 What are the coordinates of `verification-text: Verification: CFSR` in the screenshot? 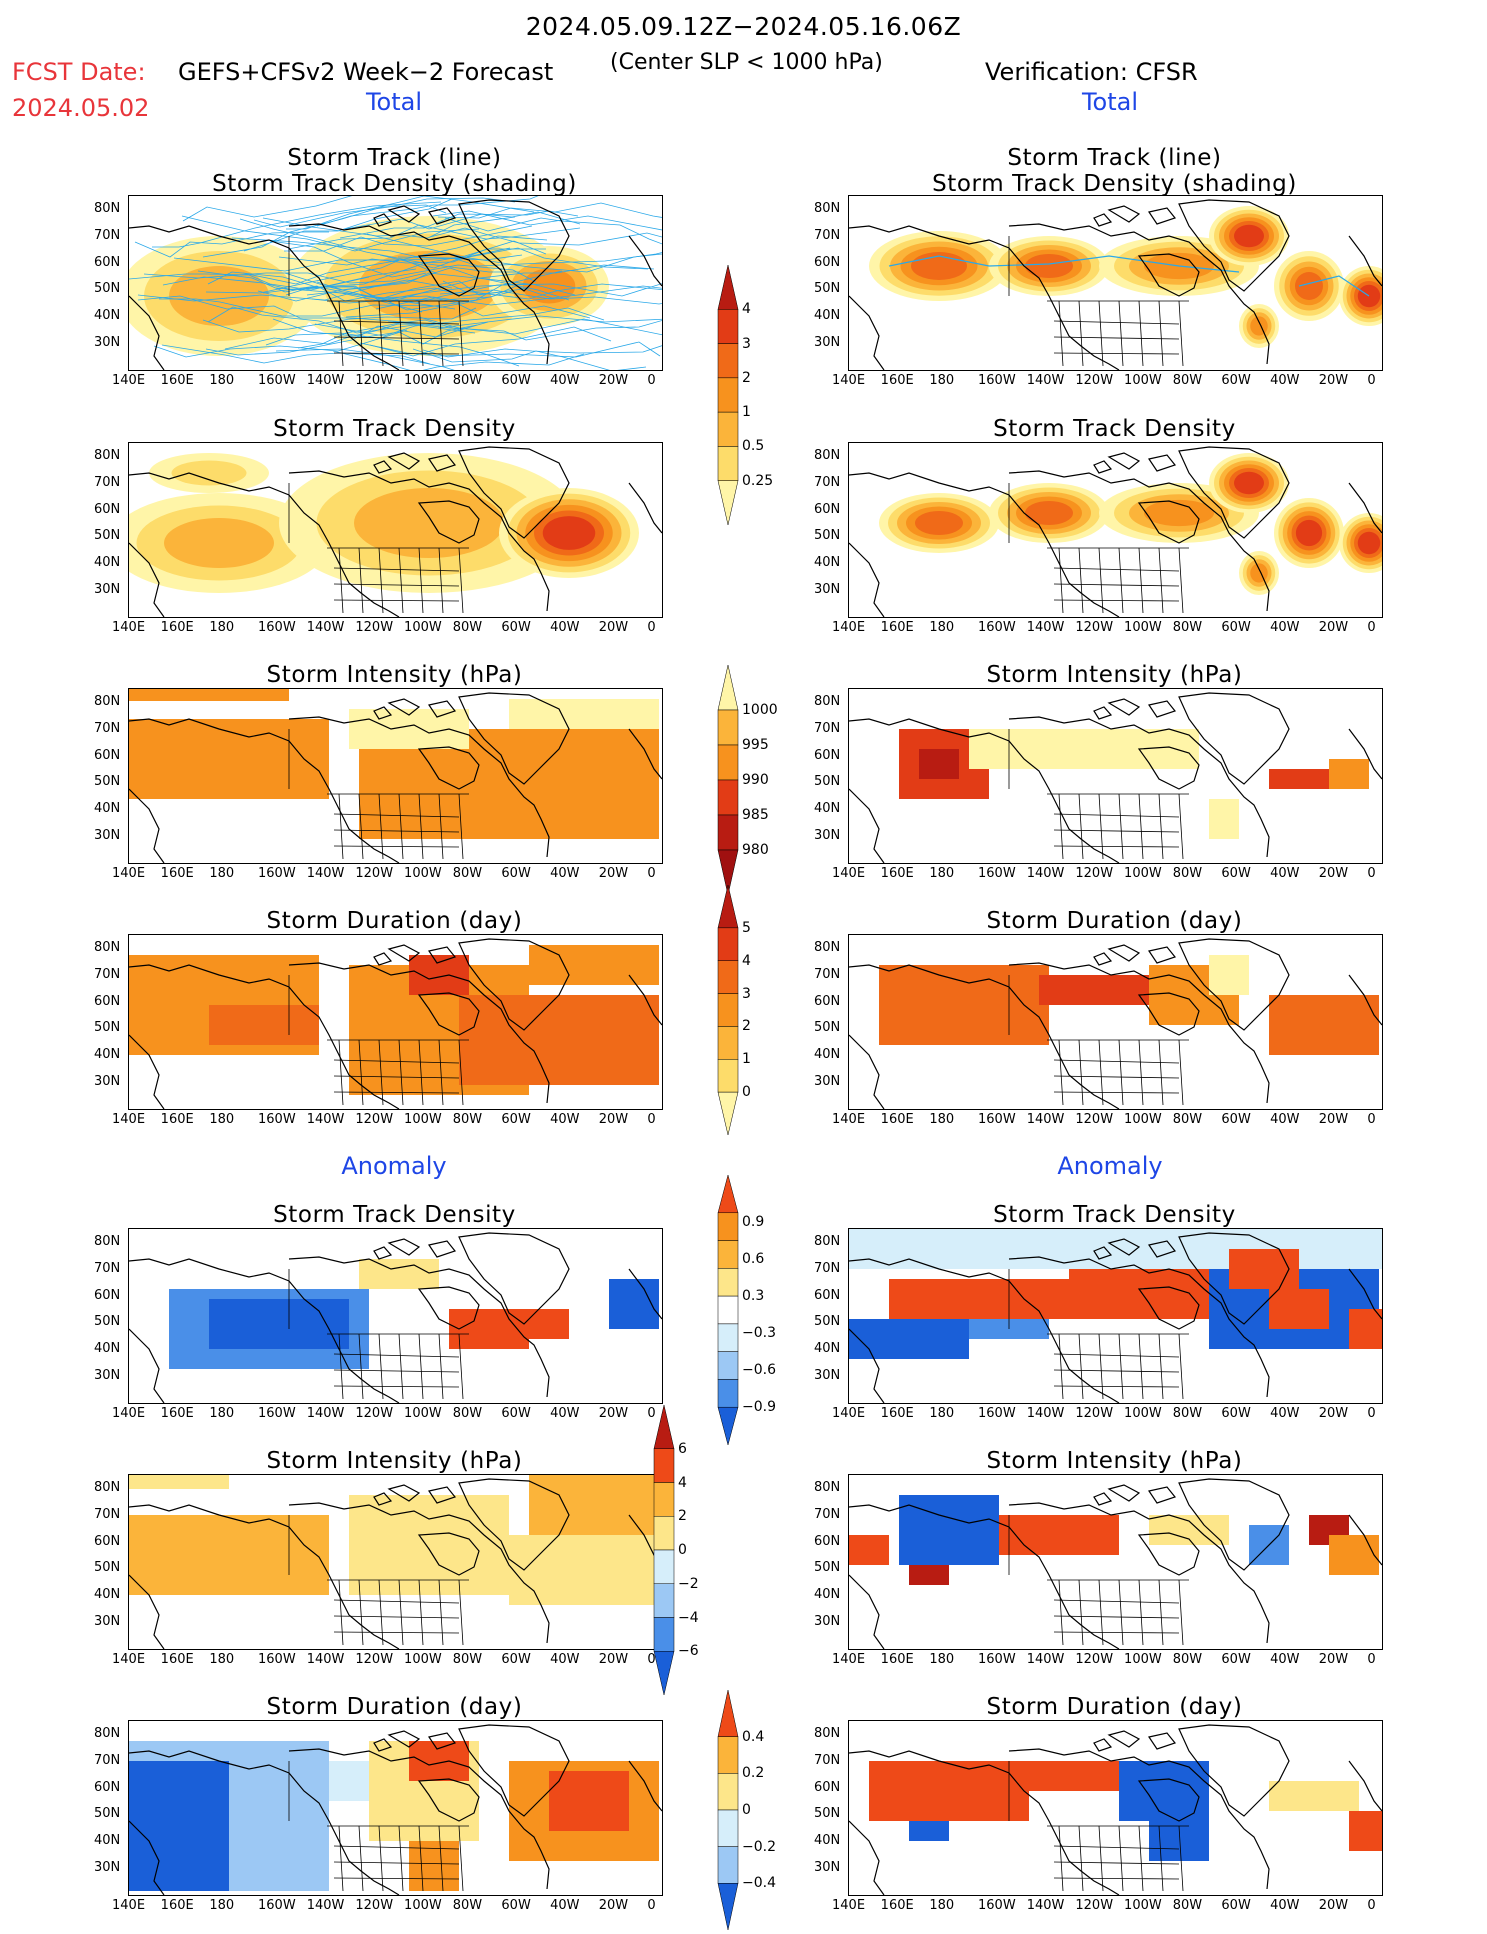 It's located at (1091, 72).